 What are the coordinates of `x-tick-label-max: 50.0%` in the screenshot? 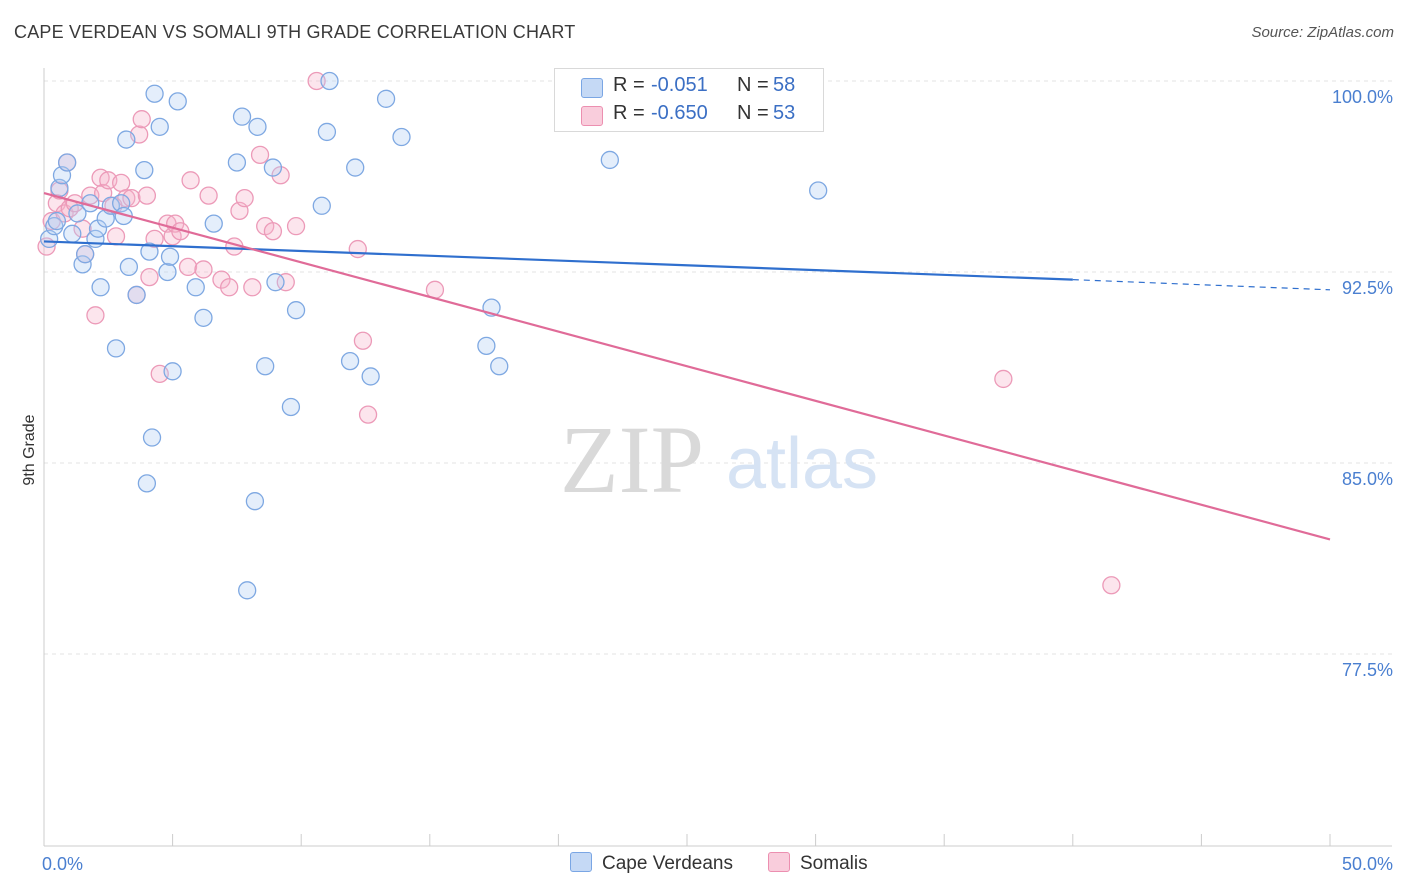 It's located at (1367, 864).